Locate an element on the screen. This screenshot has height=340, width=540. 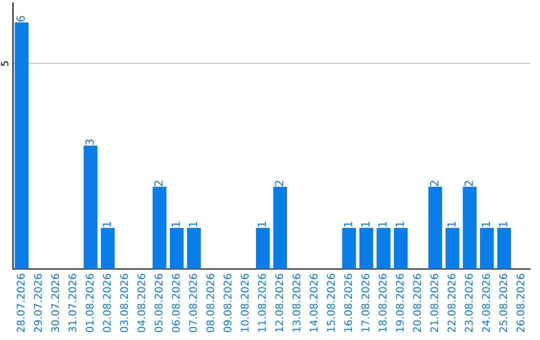
x-tick-label: 05.08.2026 is located at coordinates (158, 303).